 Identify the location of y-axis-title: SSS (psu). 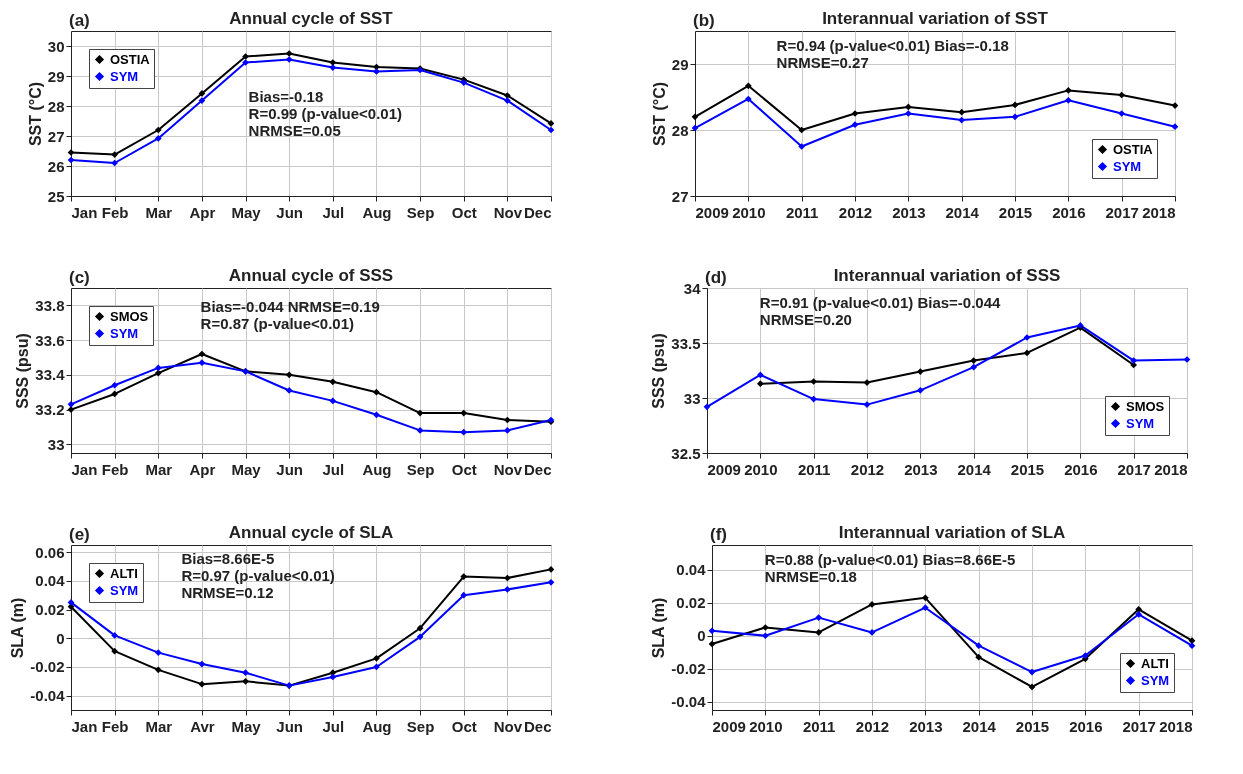
(659, 371).